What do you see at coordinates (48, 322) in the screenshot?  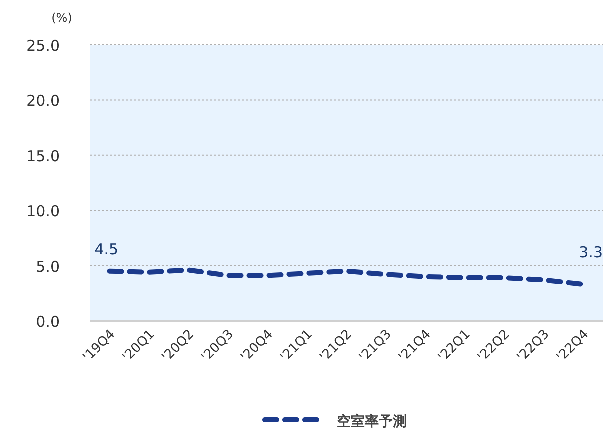 I see `y-tick-label: 0.0` at bounding box center [48, 322].